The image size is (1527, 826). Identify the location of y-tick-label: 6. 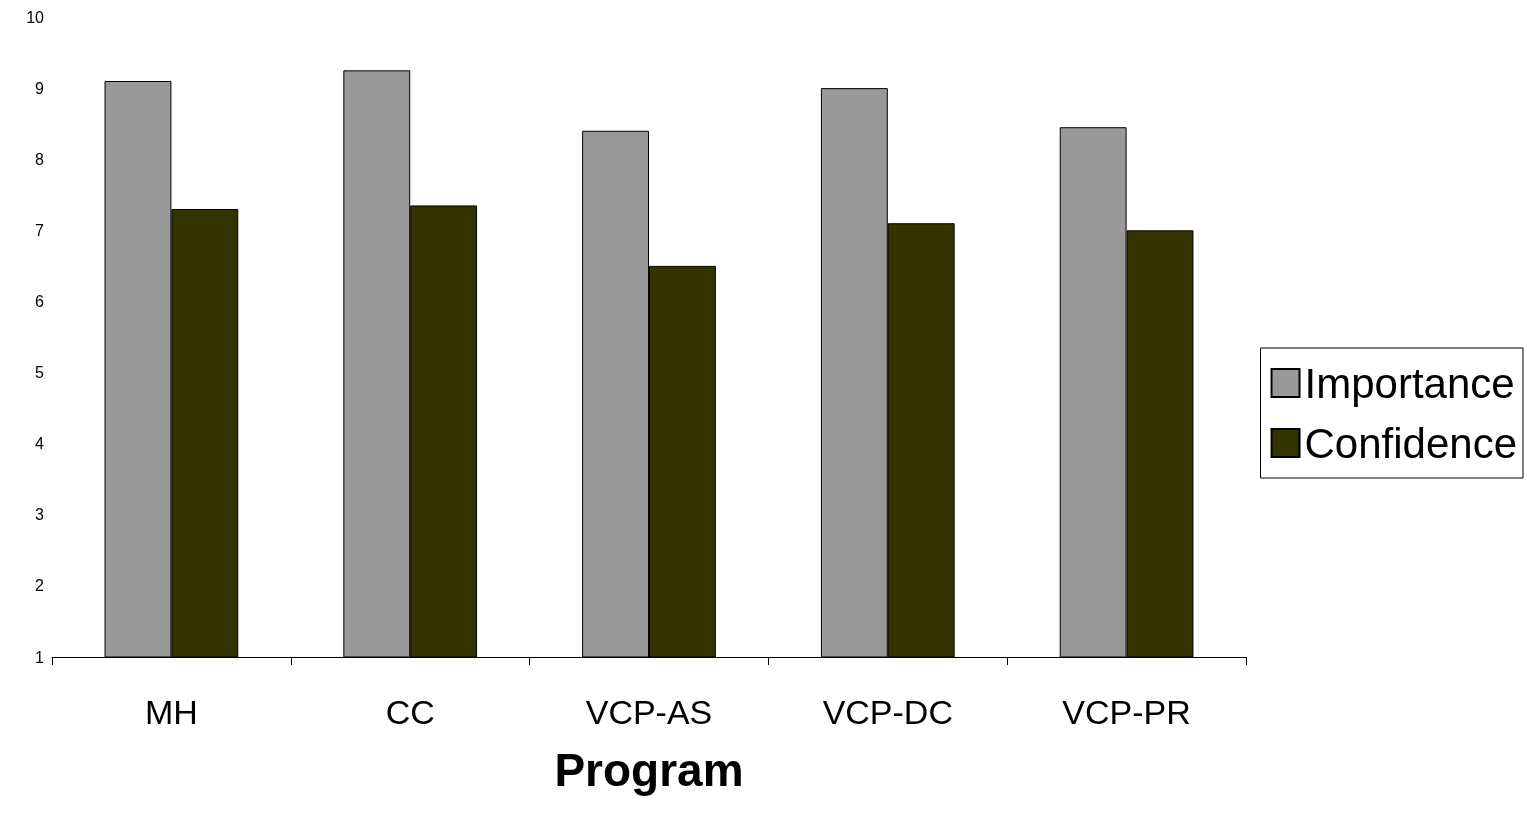
(40, 301).